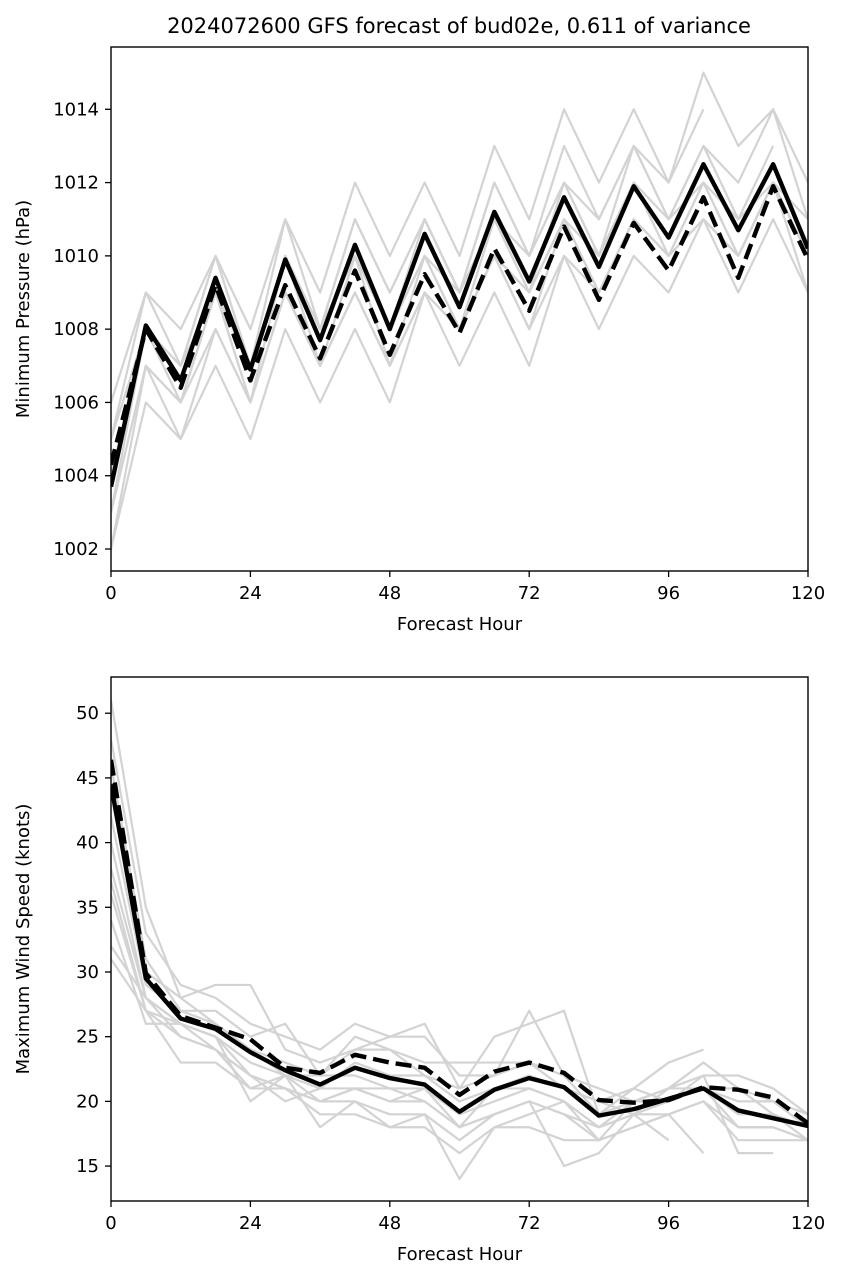 The image size is (843, 1279). Describe the element at coordinates (23, 939) in the screenshot. I see `y-axis-label: Maximum Wind Speed (knots)` at that location.